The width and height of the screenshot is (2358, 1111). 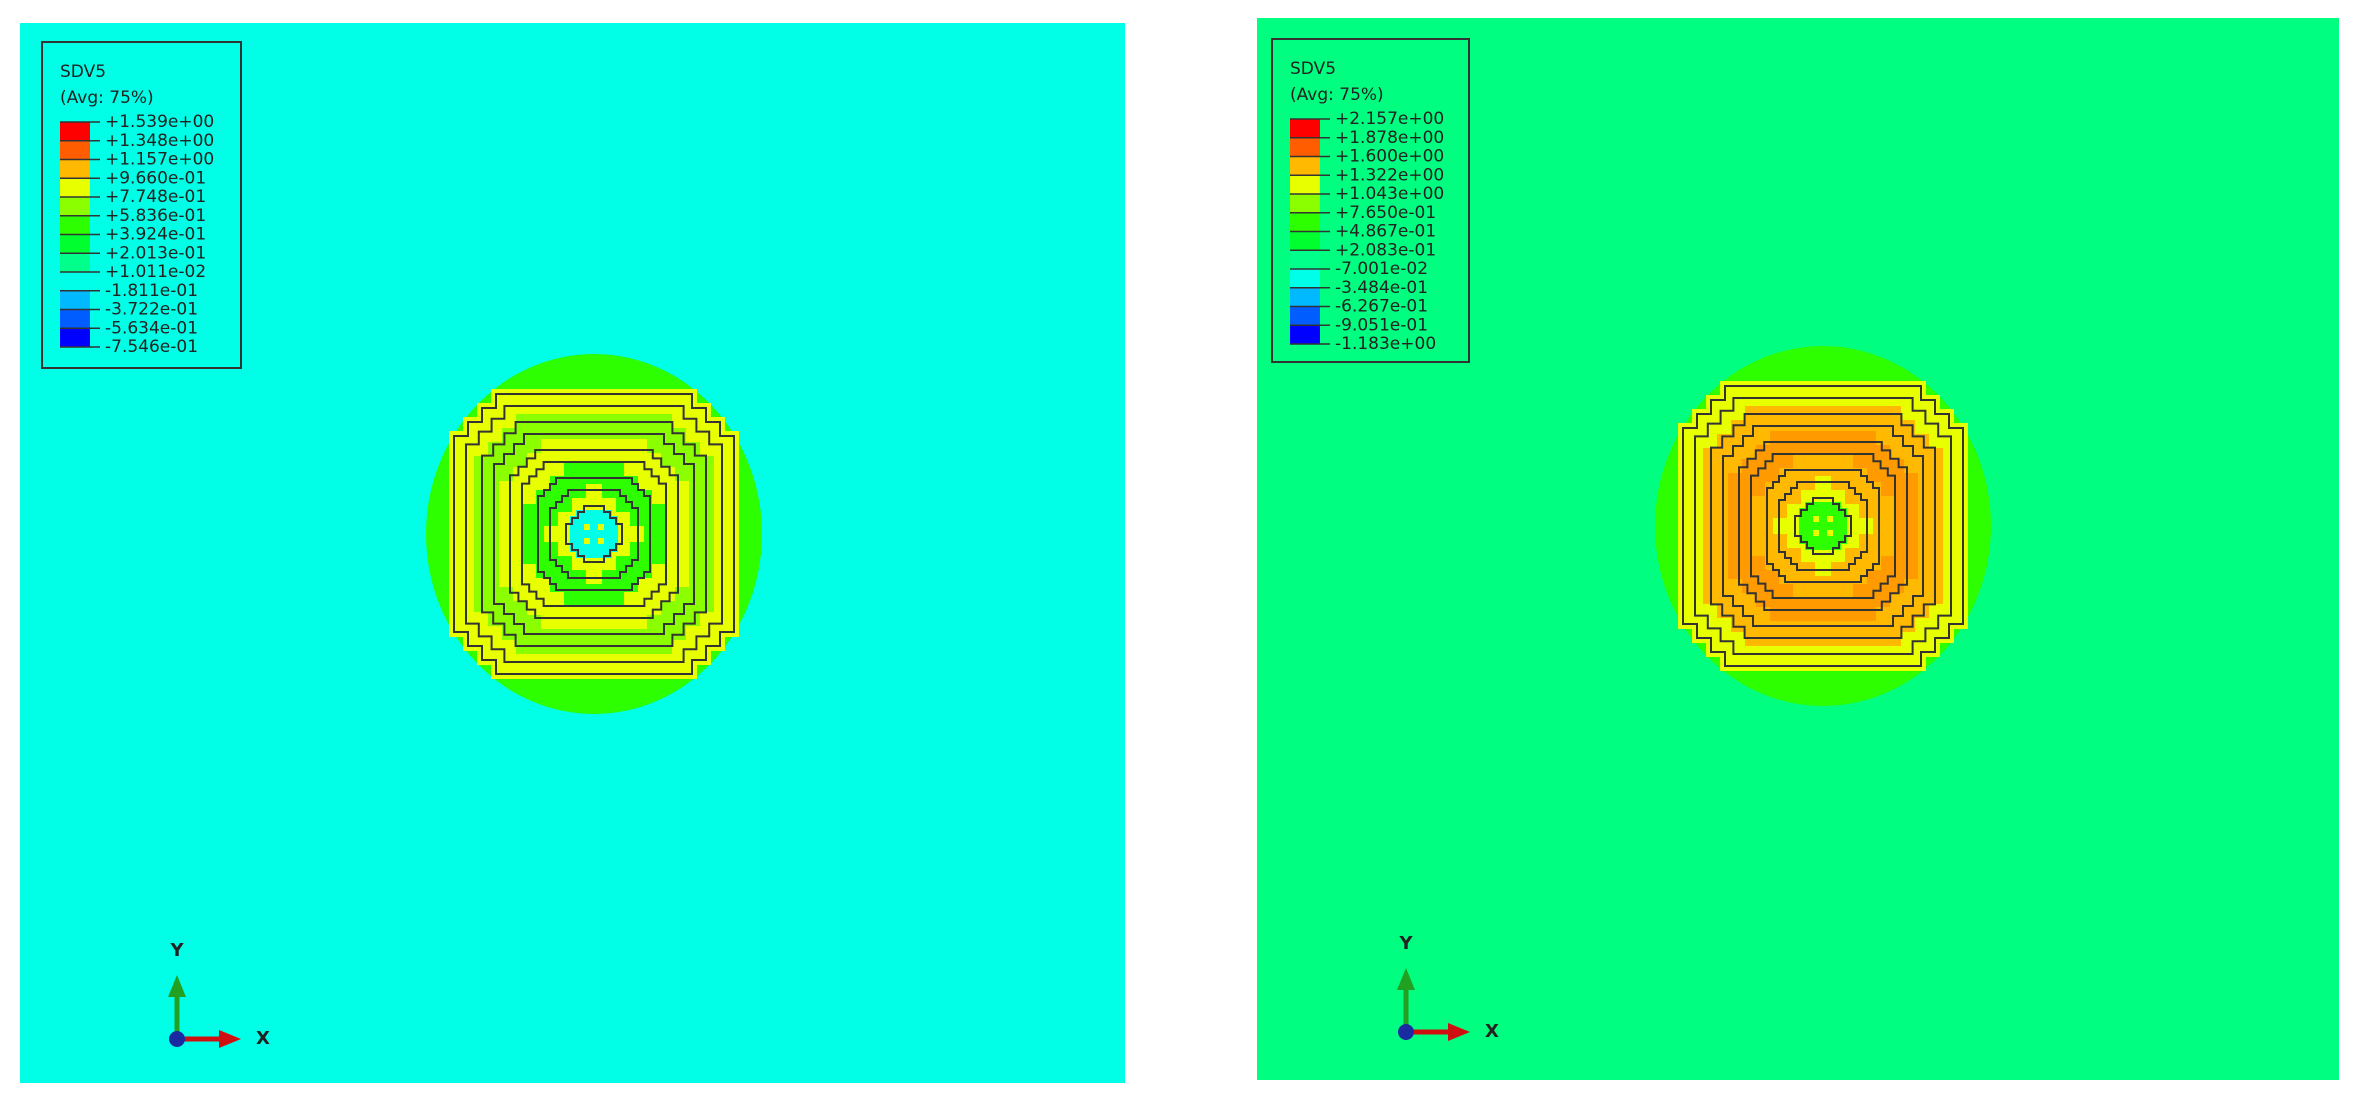 I want to click on legend-label: -6.267e-01, so click(x=1381, y=307).